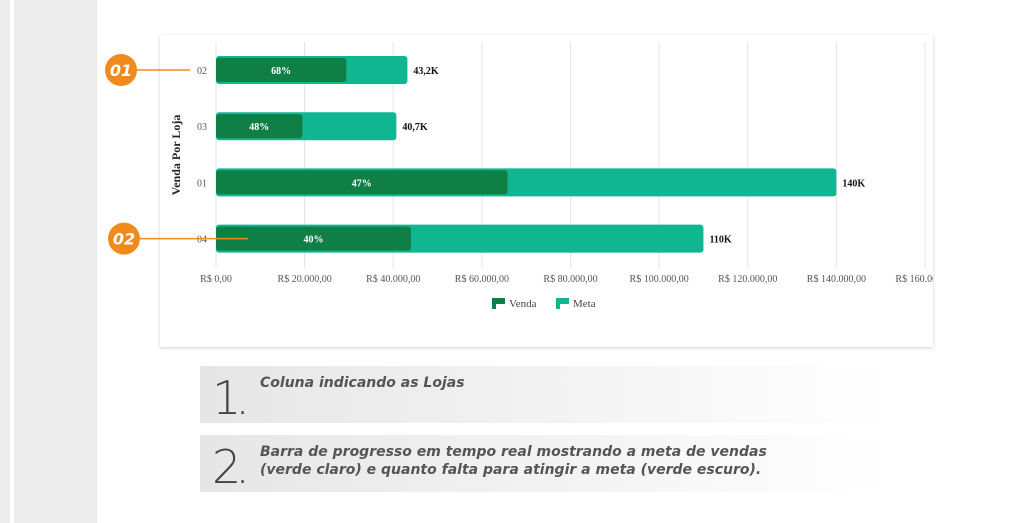  I want to click on x-tick-label: R$ 160.000,00, so click(924, 279).